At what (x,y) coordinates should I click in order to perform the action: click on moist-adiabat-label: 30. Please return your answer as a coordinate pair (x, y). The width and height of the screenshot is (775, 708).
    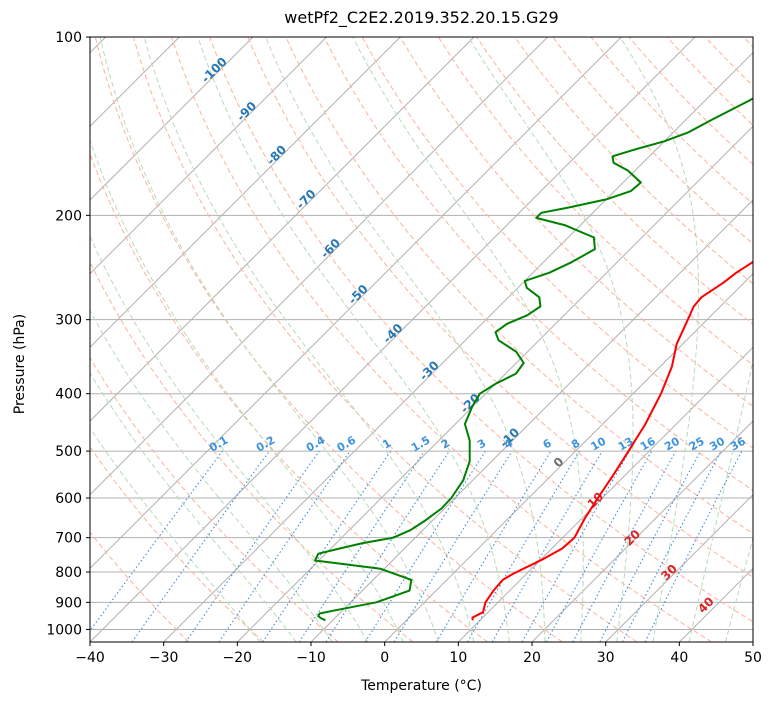
    Looking at the image, I should click on (669, 573).